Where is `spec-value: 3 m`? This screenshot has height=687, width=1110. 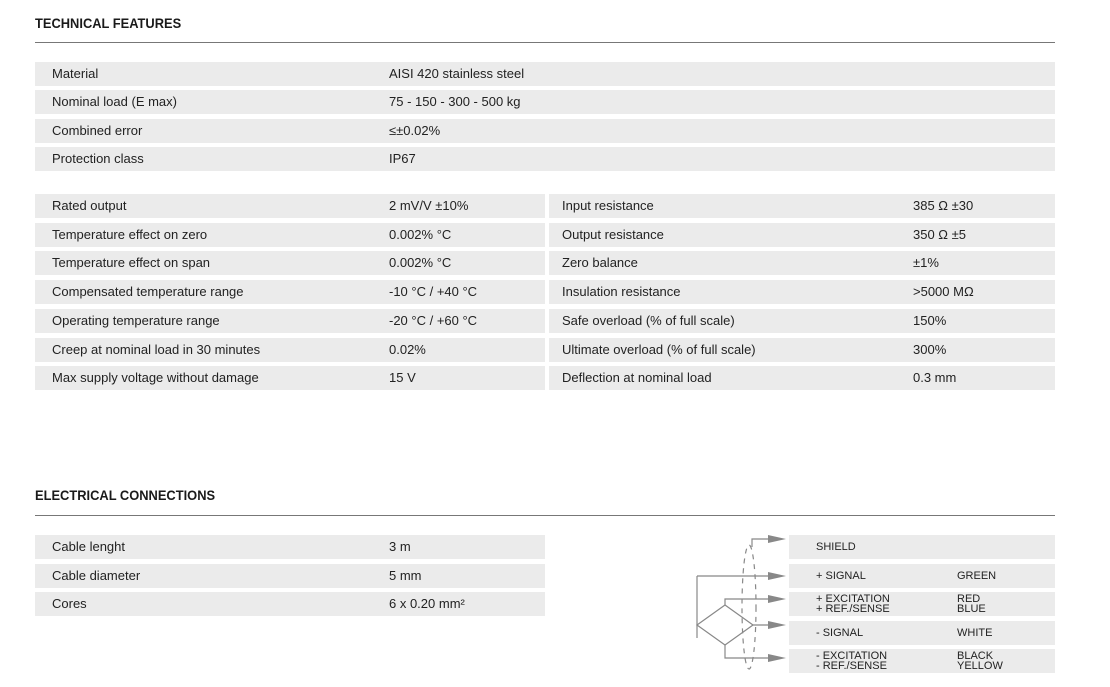
spec-value: 3 m is located at coordinates (400, 546).